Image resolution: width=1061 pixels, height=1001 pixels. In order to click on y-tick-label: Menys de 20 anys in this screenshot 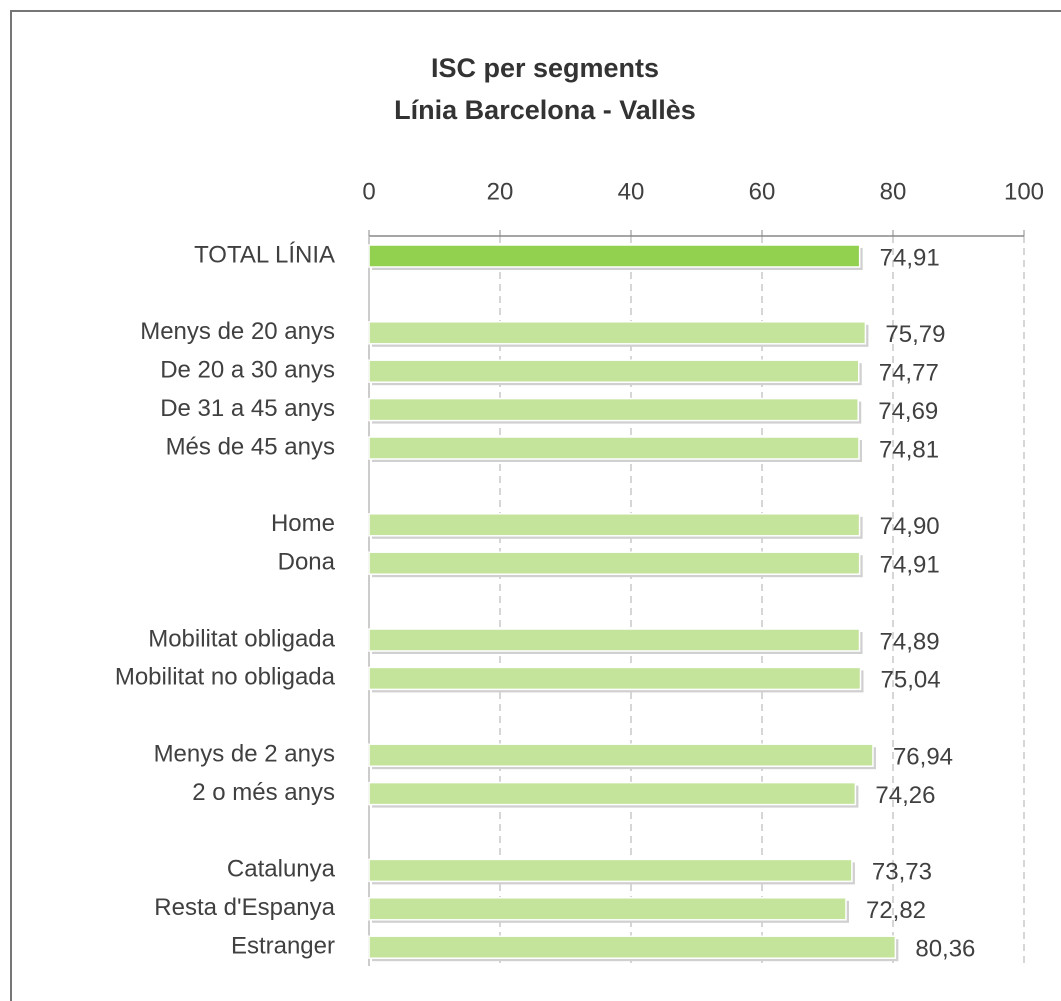, I will do `click(237, 331)`.